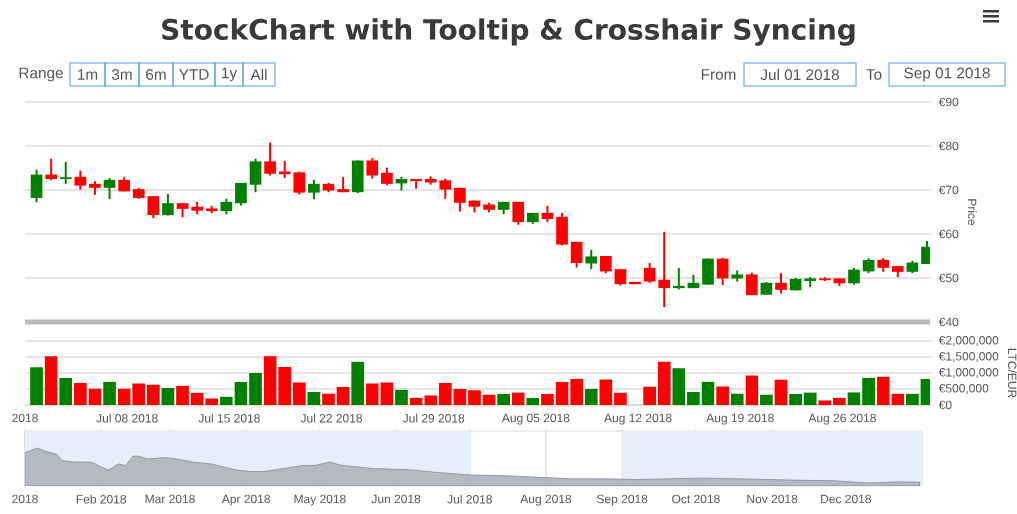 The image size is (1017, 514). I want to click on y-tick-label: €1,500,000, so click(968, 357).